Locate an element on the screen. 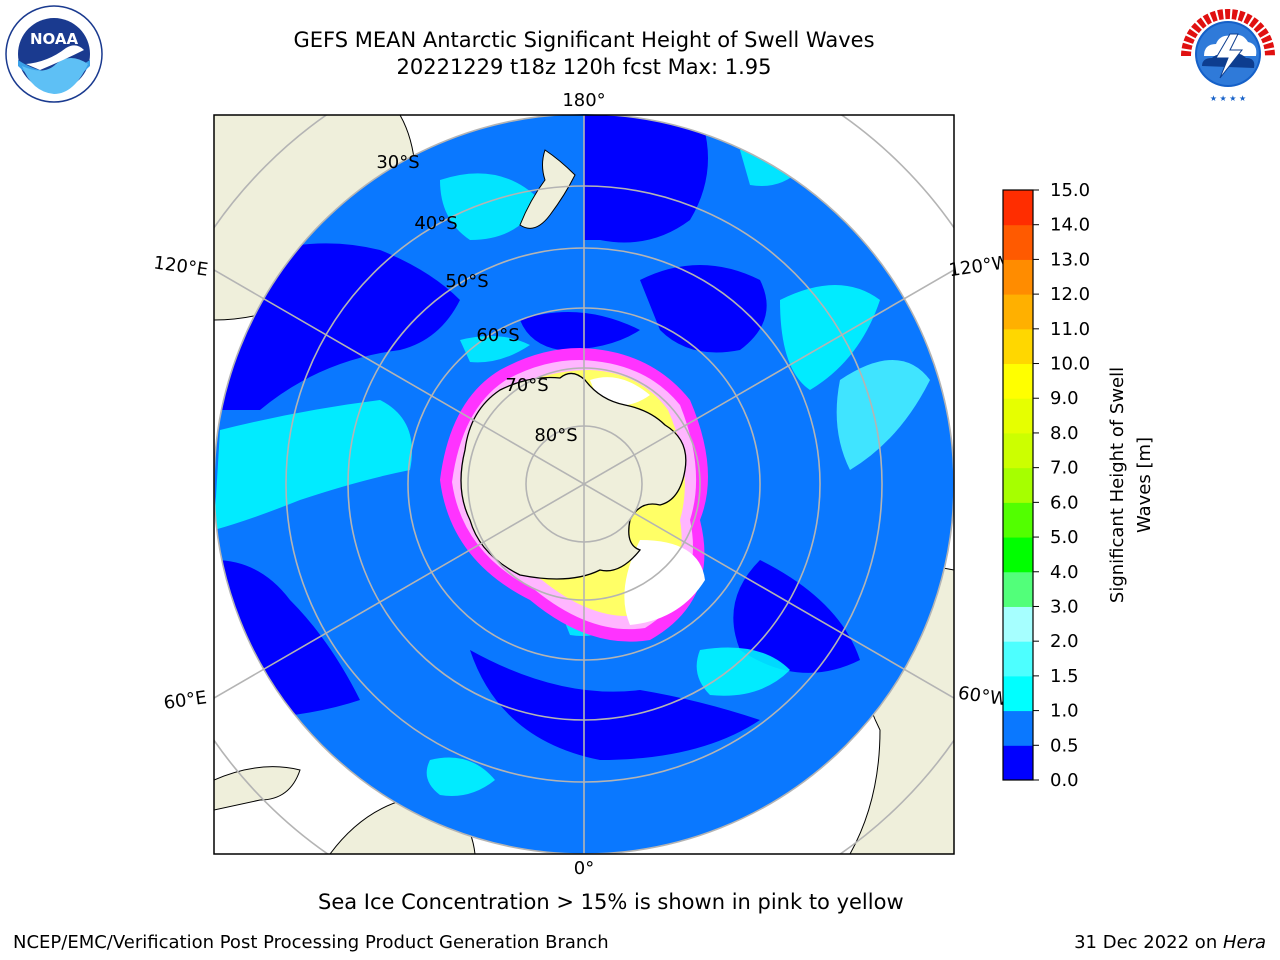 Image resolution: width=1280 pixels, height=960 pixels. colorbar-label-line2: Waves [m] is located at coordinates (1144, 485).